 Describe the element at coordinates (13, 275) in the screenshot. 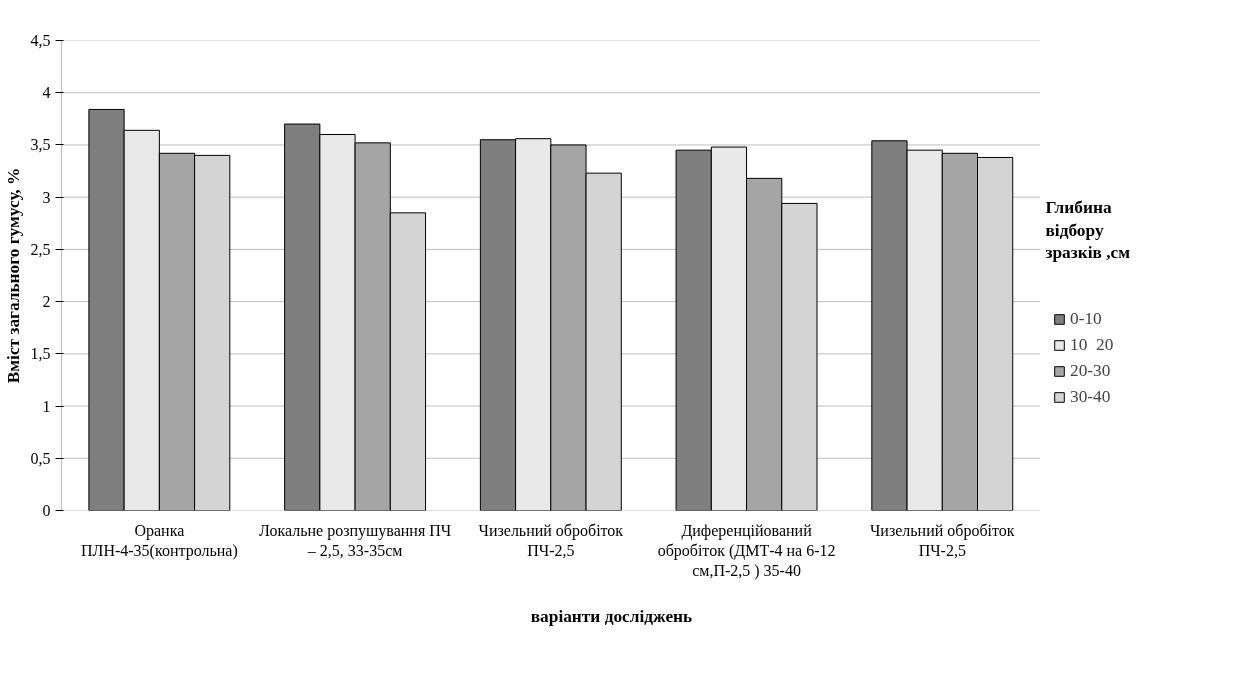

I see `y-axis-title: Вміст загального гумусу, %` at that location.